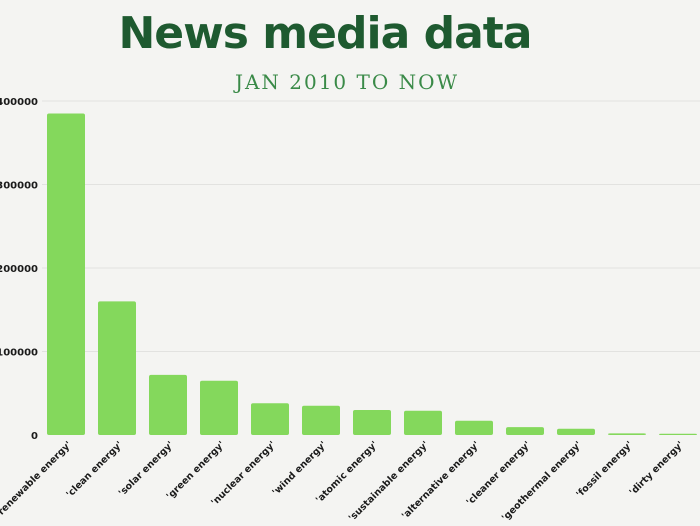  What do you see at coordinates (37, 479) in the screenshot?
I see `x-tick-label: 'renewable energy'` at bounding box center [37, 479].